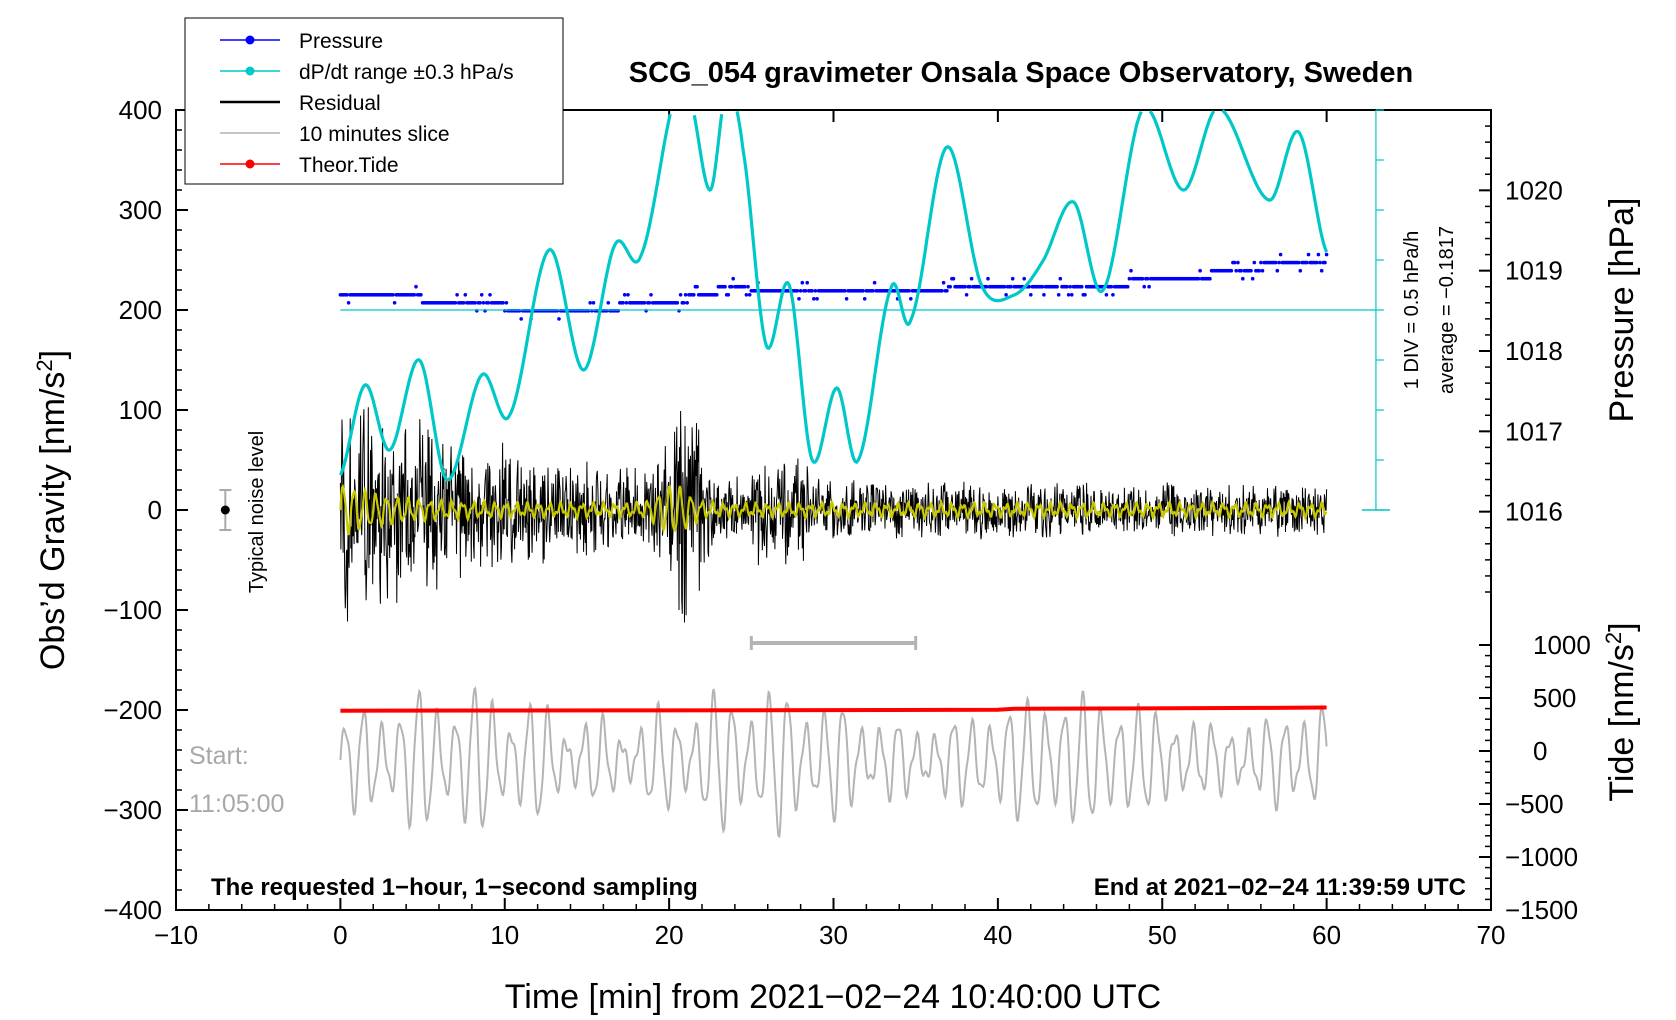  What do you see at coordinates (1554, 698) in the screenshot?
I see `tide-tick-label: 500` at bounding box center [1554, 698].